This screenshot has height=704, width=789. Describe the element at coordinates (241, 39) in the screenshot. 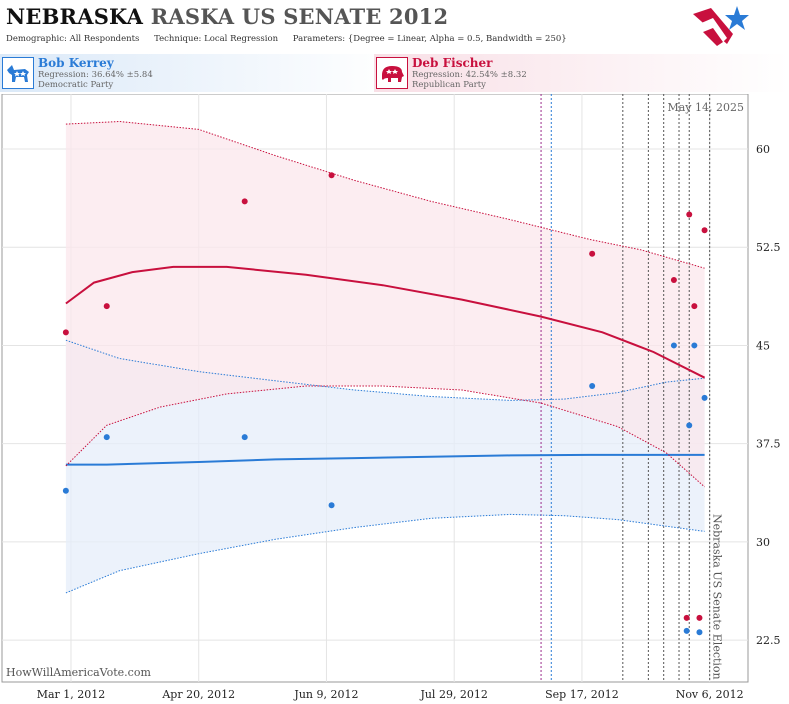

I see `technique-value: Local Regression` at that location.